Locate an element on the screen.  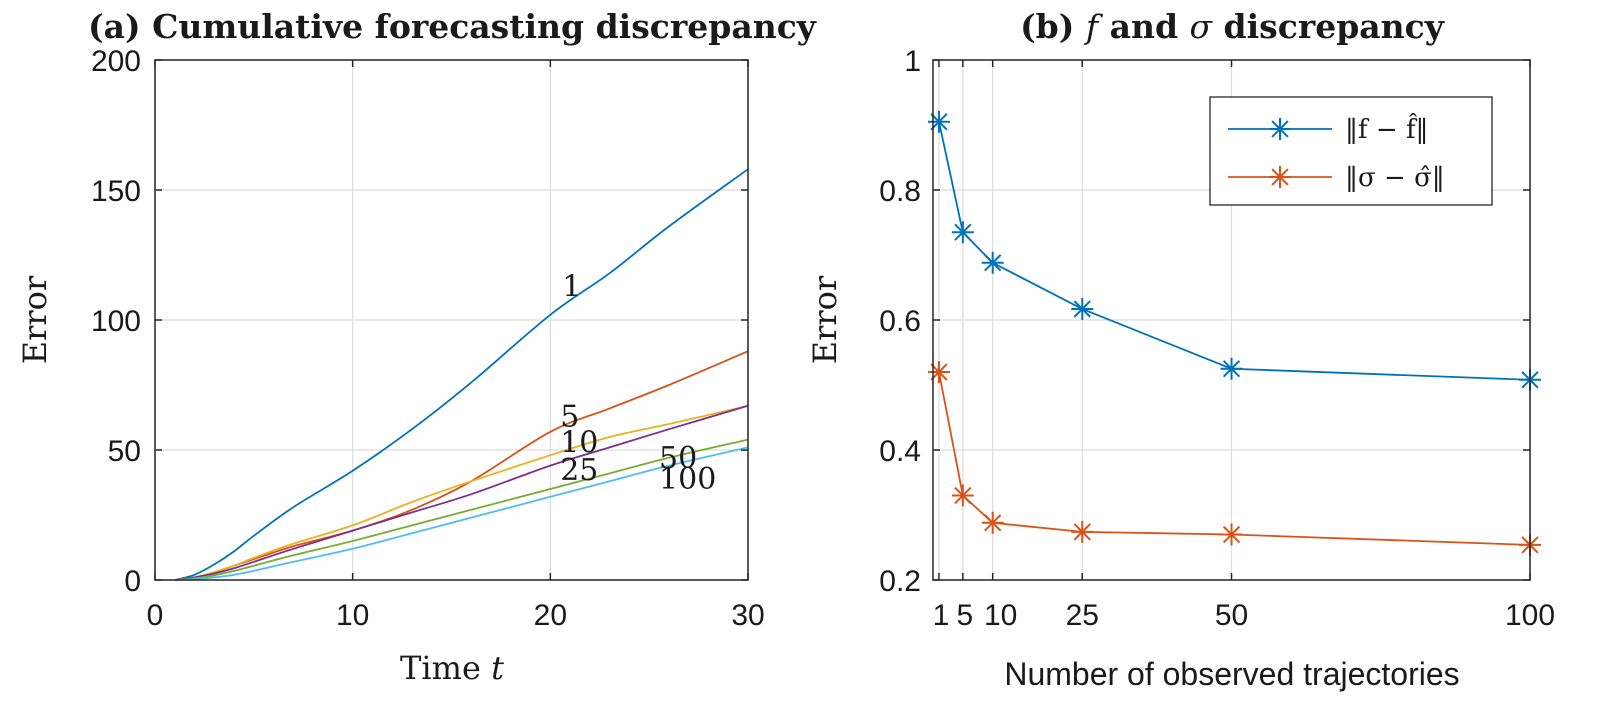
panel-a-y-tick-label: 200 is located at coordinates (116, 61).